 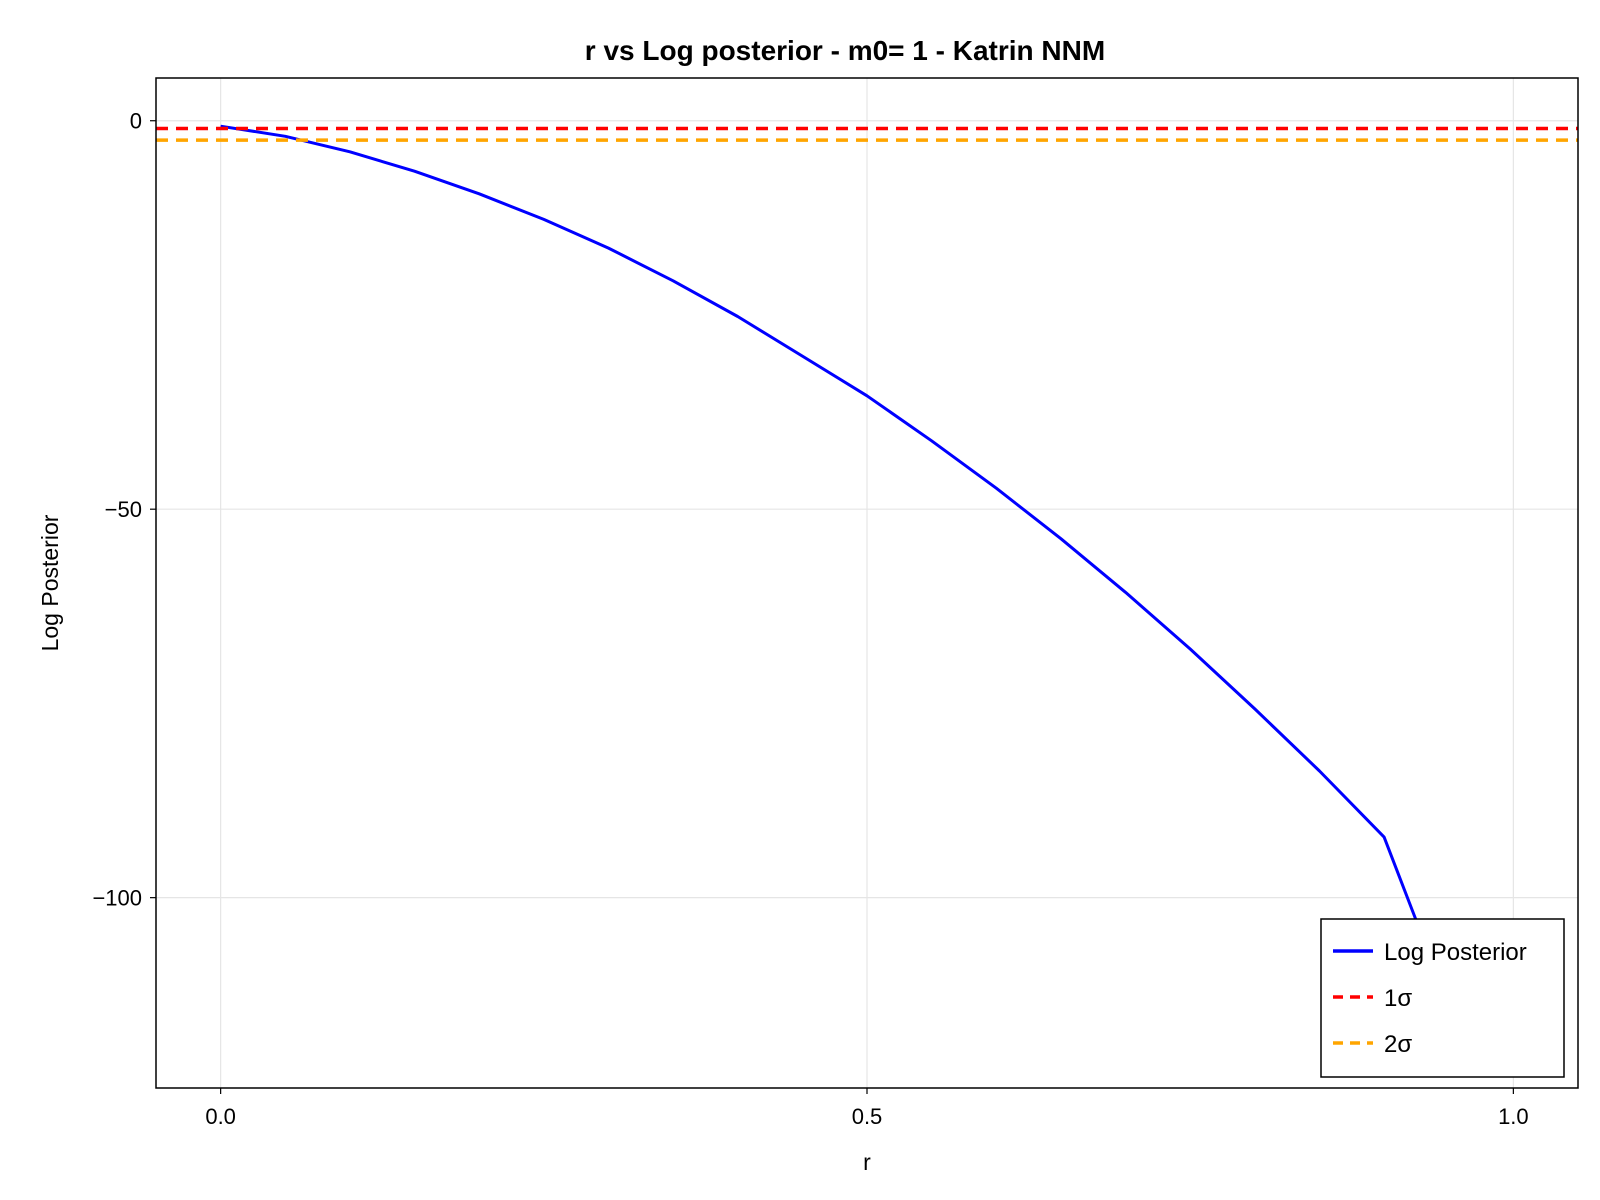 I want to click on y-tick-label: 0, so click(x=136, y=121).